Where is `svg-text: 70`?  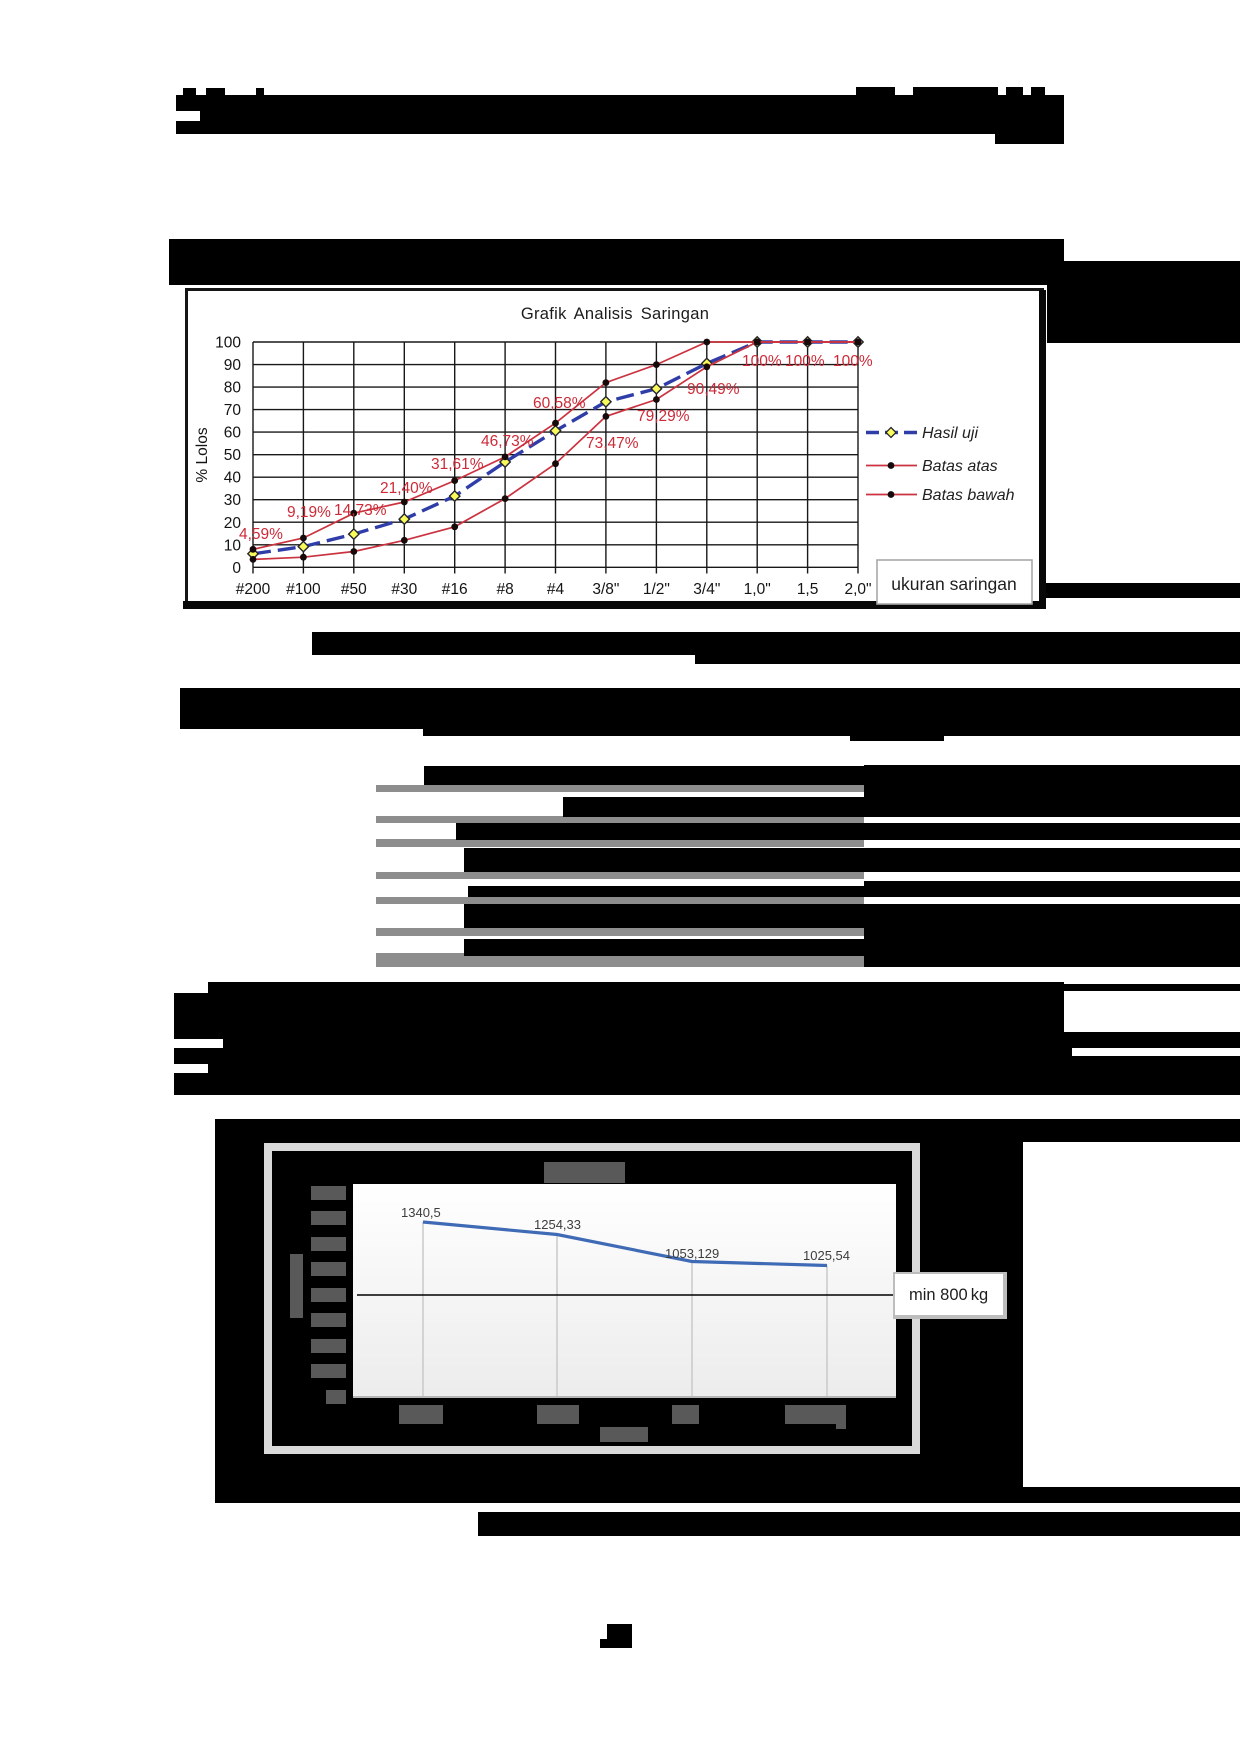 svg-text: 70 is located at coordinates (233, 410).